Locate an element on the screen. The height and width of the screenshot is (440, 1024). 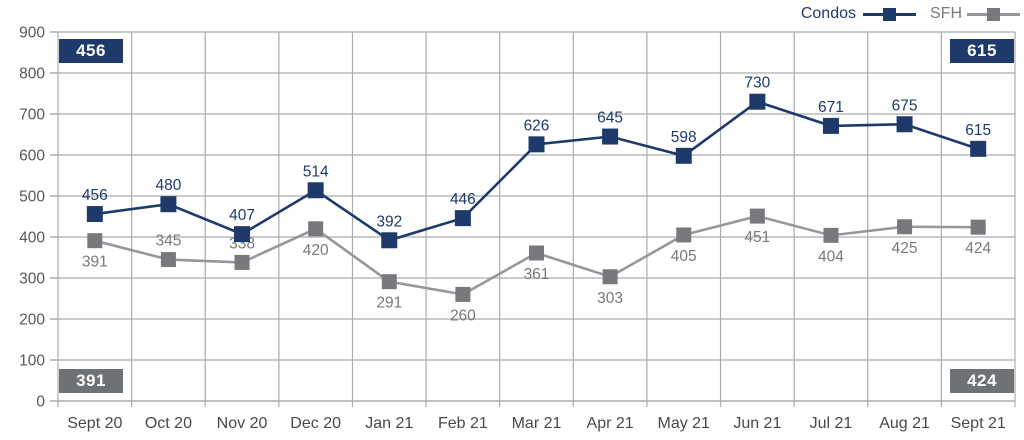
sfh-data-label: 404 is located at coordinates (831, 256).